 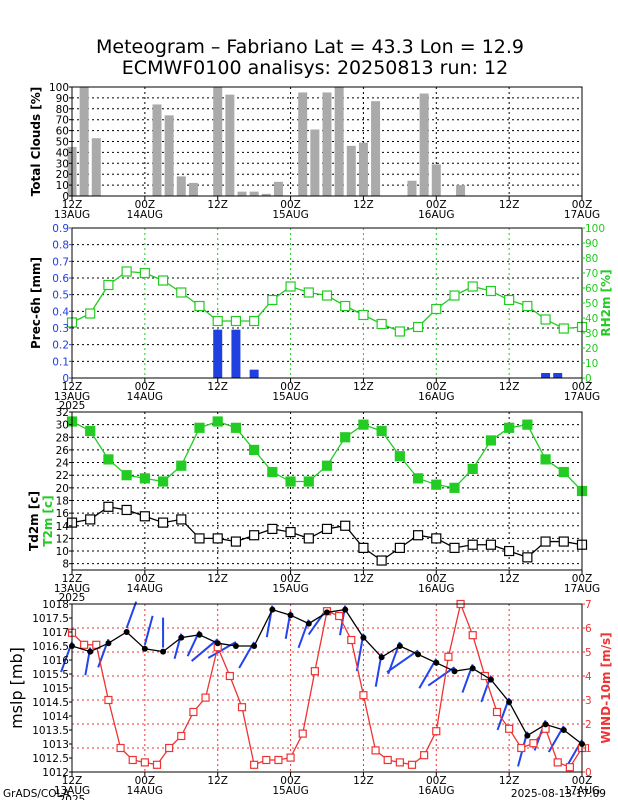 I want to click on precip-axis-tick-label: 0.7, so click(x=60, y=262).